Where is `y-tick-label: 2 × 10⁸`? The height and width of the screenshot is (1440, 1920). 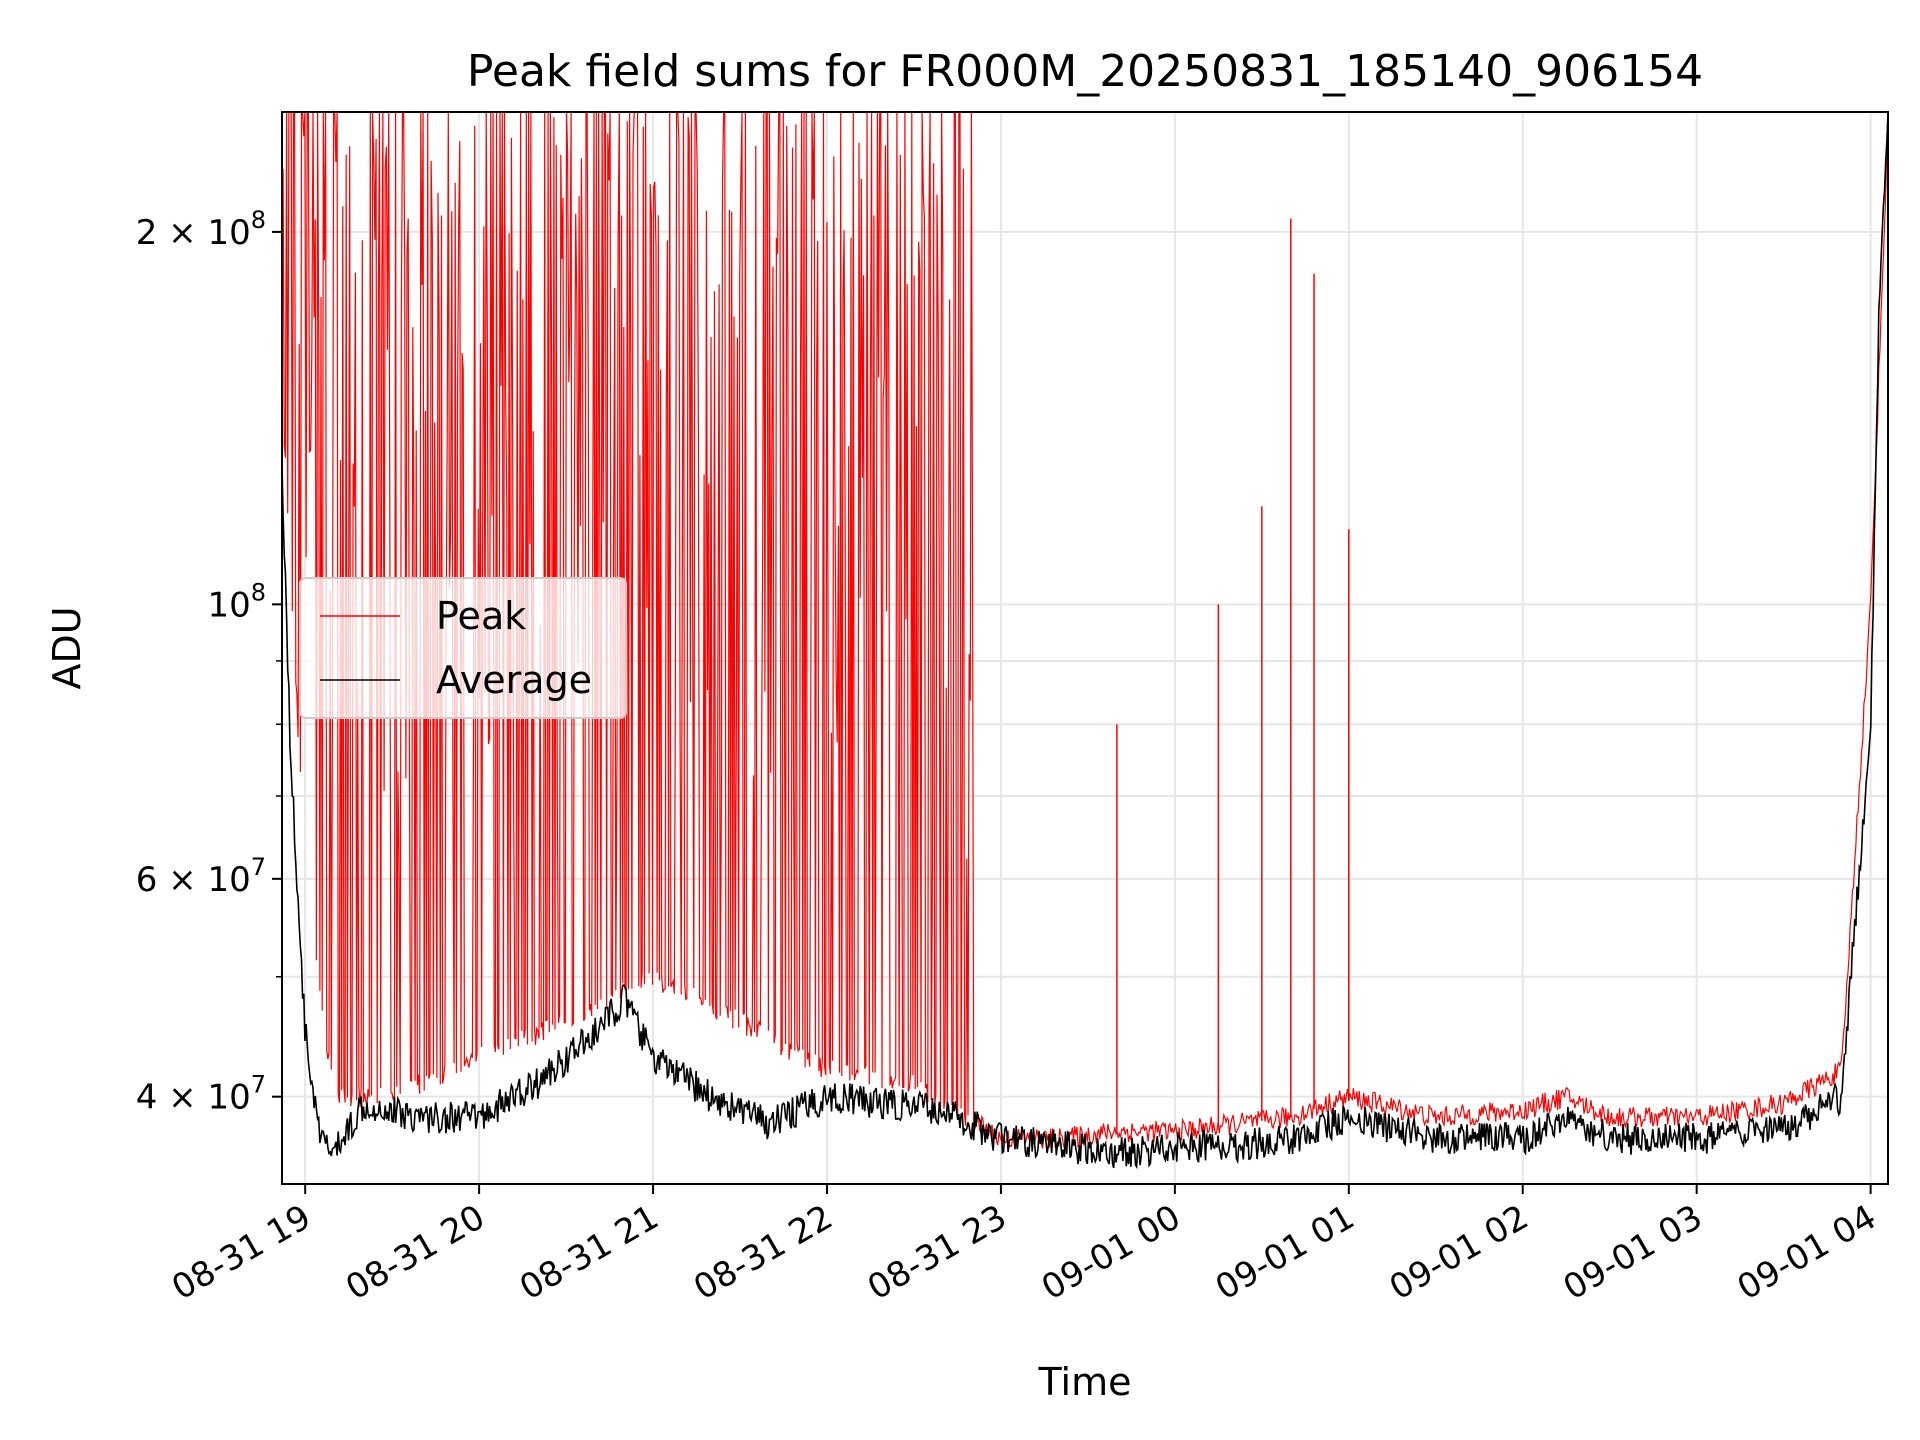
y-tick-label: 2 × 10⁸ is located at coordinates (201, 229).